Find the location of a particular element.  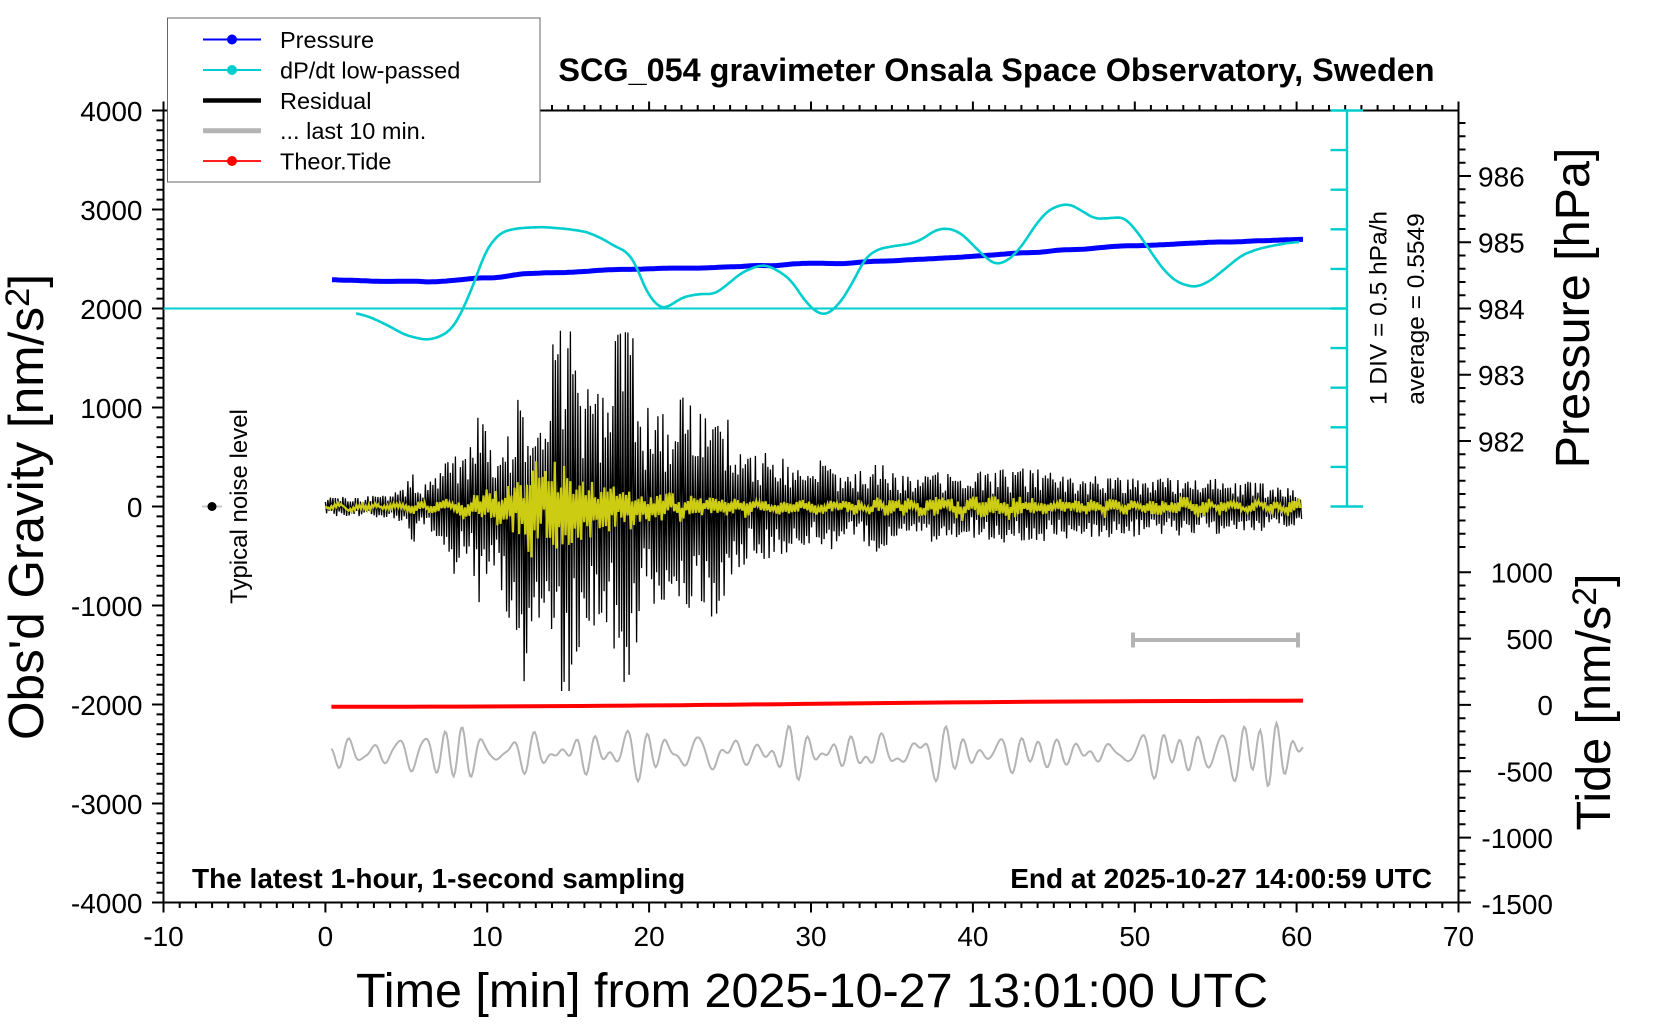

svg-text: 10 is located at coordinates (487, 936).